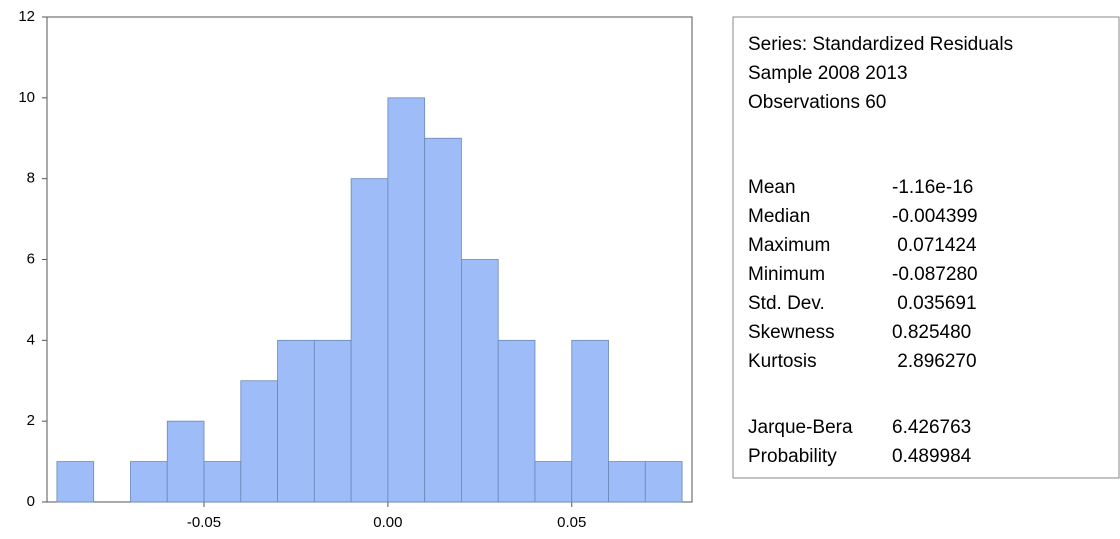 The width and height of the screenshot is (1120, 539). I want to click on y-tick-label: 6, so click(31, 258).